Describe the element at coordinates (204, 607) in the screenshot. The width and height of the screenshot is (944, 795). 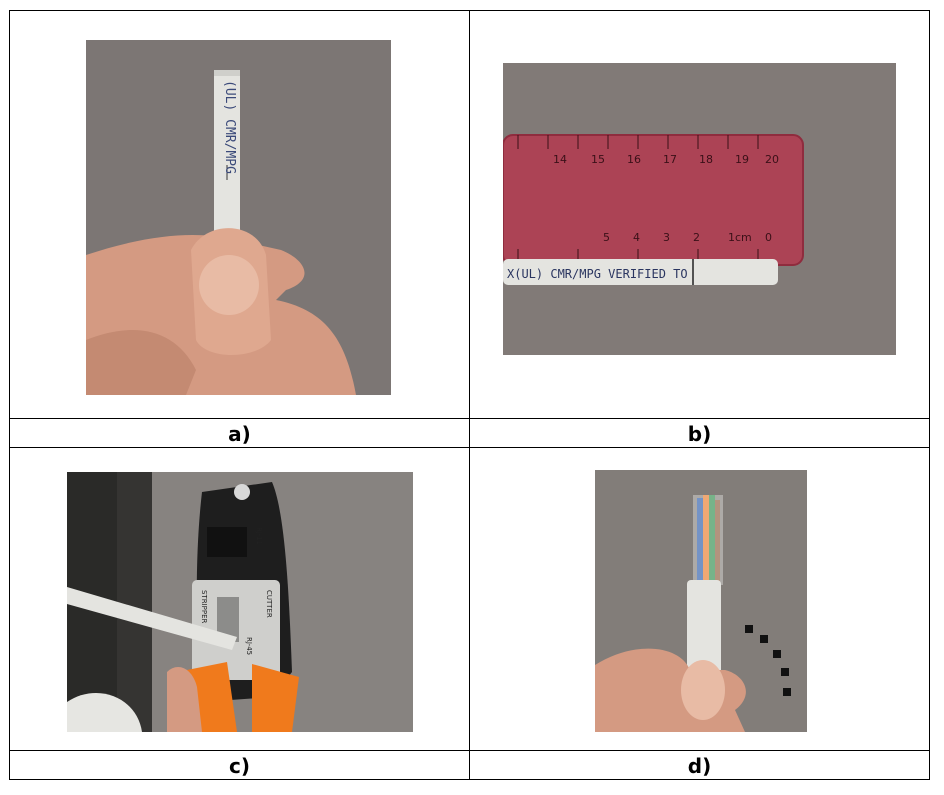
I see `tool-label: STRIPPER` at that location.